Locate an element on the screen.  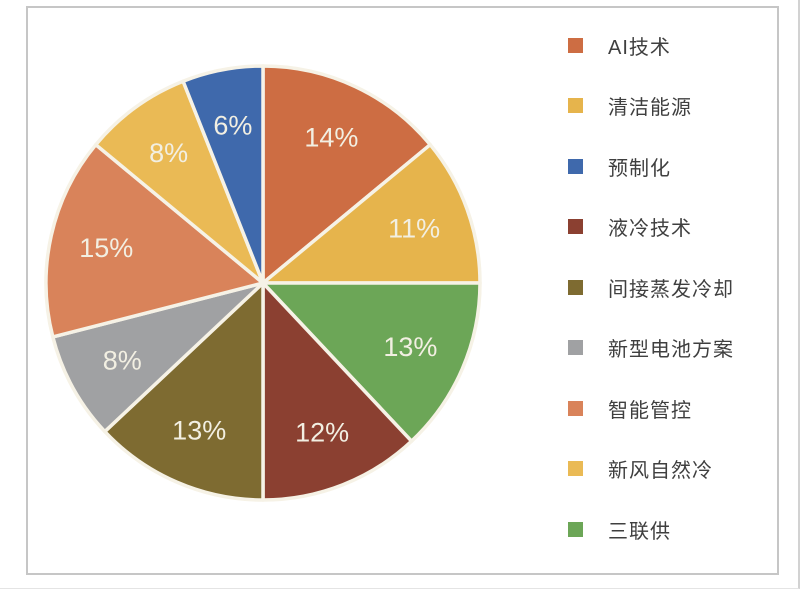
legend-item-8: 三联供 is located at coordinates (651, 529).